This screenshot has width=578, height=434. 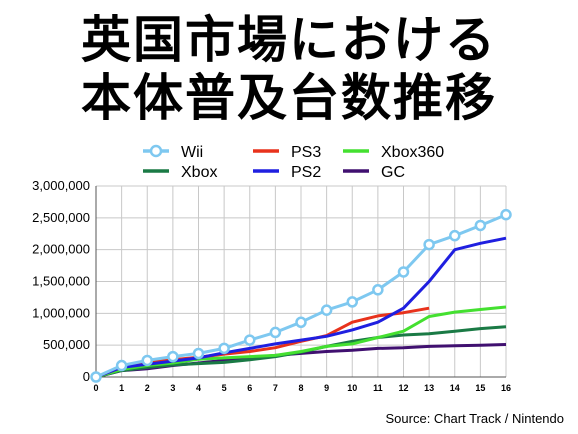 What do you see at coordinates (249, 388) in the screenshot?
I see `x-tick-label: 6` at bounding box center [249, 388].